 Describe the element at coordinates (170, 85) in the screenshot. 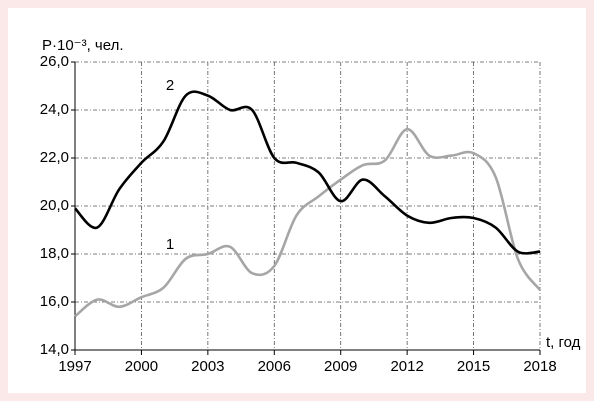

I see `series-label: 2` at that location.